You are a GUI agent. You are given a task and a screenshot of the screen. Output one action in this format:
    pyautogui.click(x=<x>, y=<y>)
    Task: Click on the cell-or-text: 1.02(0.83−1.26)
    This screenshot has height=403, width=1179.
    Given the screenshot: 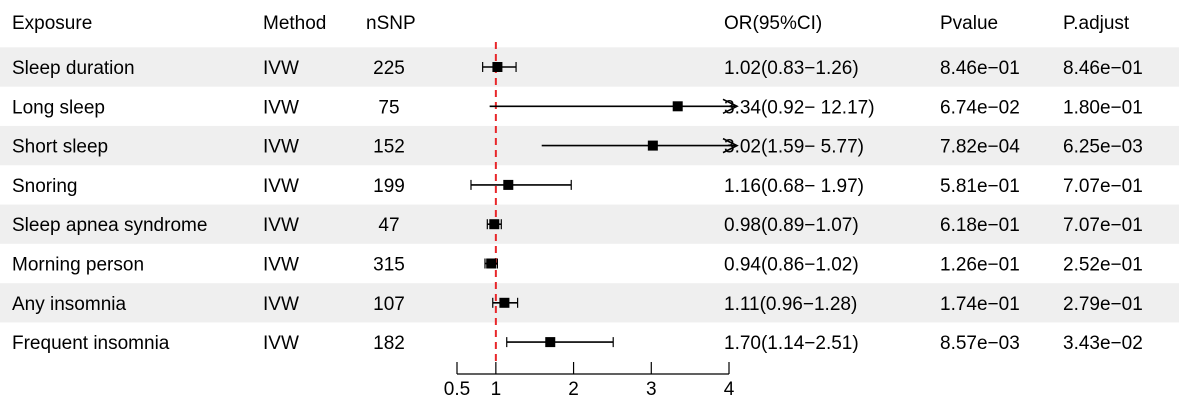 What is the action you would take?
    pyautogui.click(x=791, y=68)
    